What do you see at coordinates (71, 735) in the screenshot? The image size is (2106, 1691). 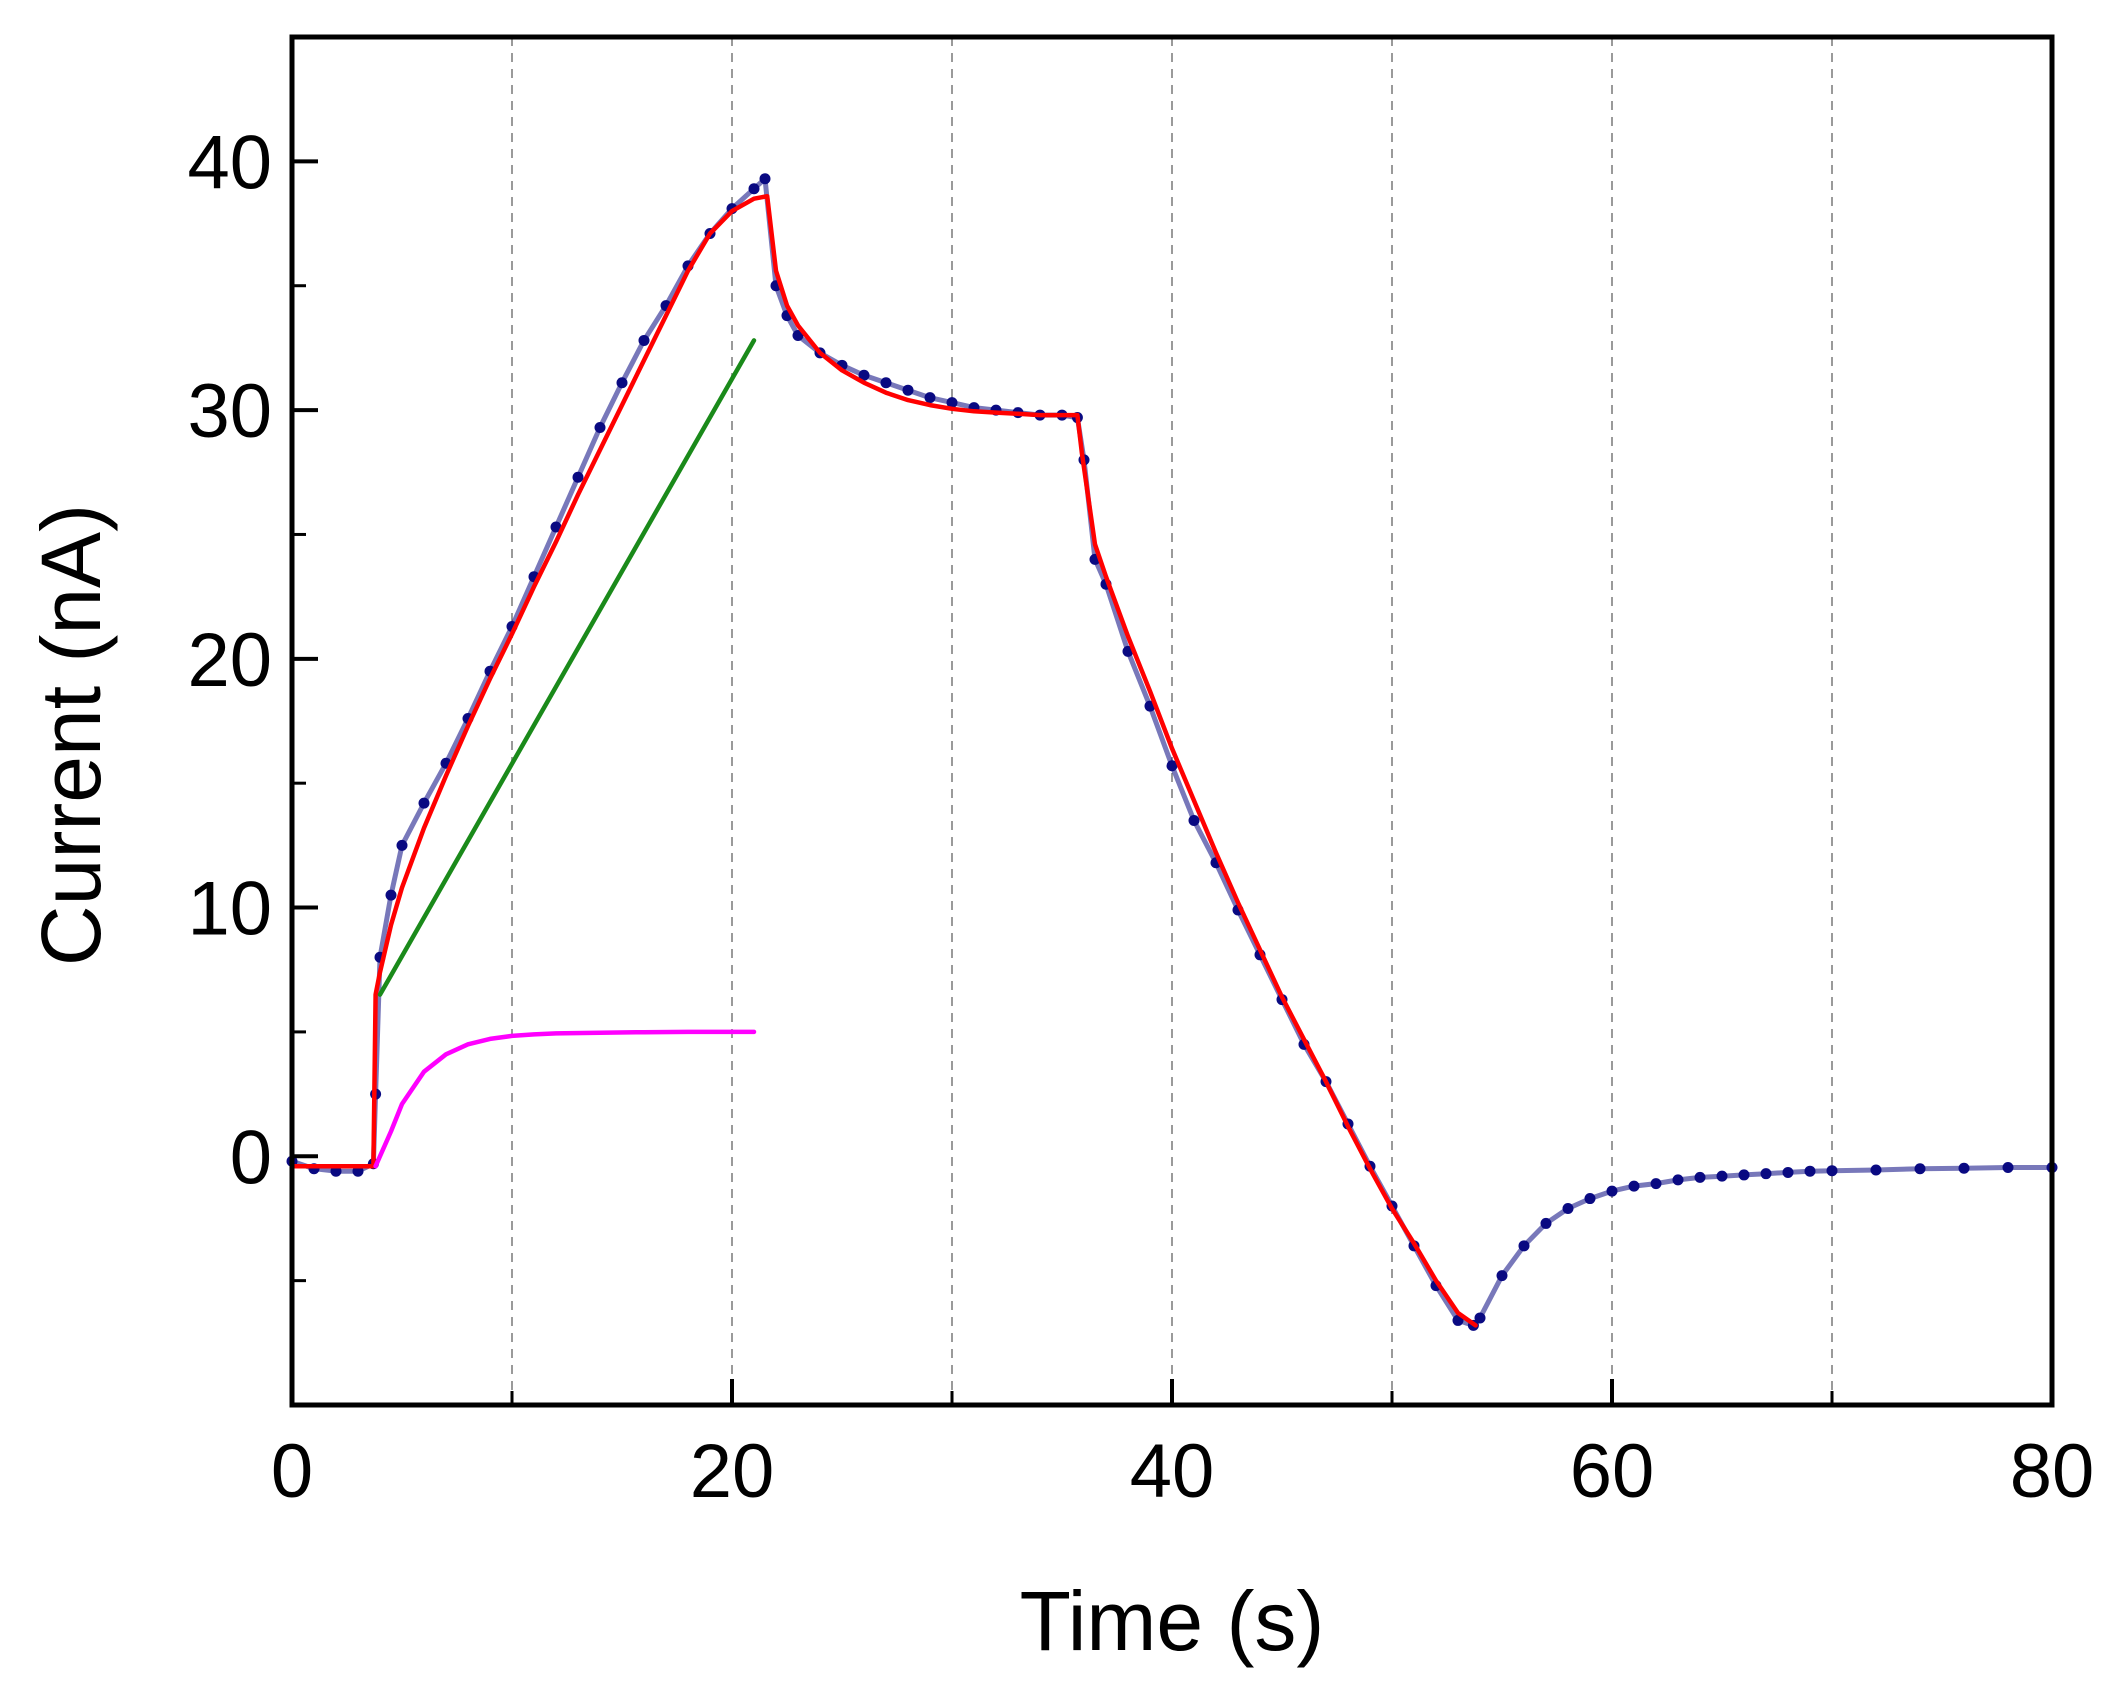 I see `y-axis-title: Current (nA)` at bounding box center [71, 735].